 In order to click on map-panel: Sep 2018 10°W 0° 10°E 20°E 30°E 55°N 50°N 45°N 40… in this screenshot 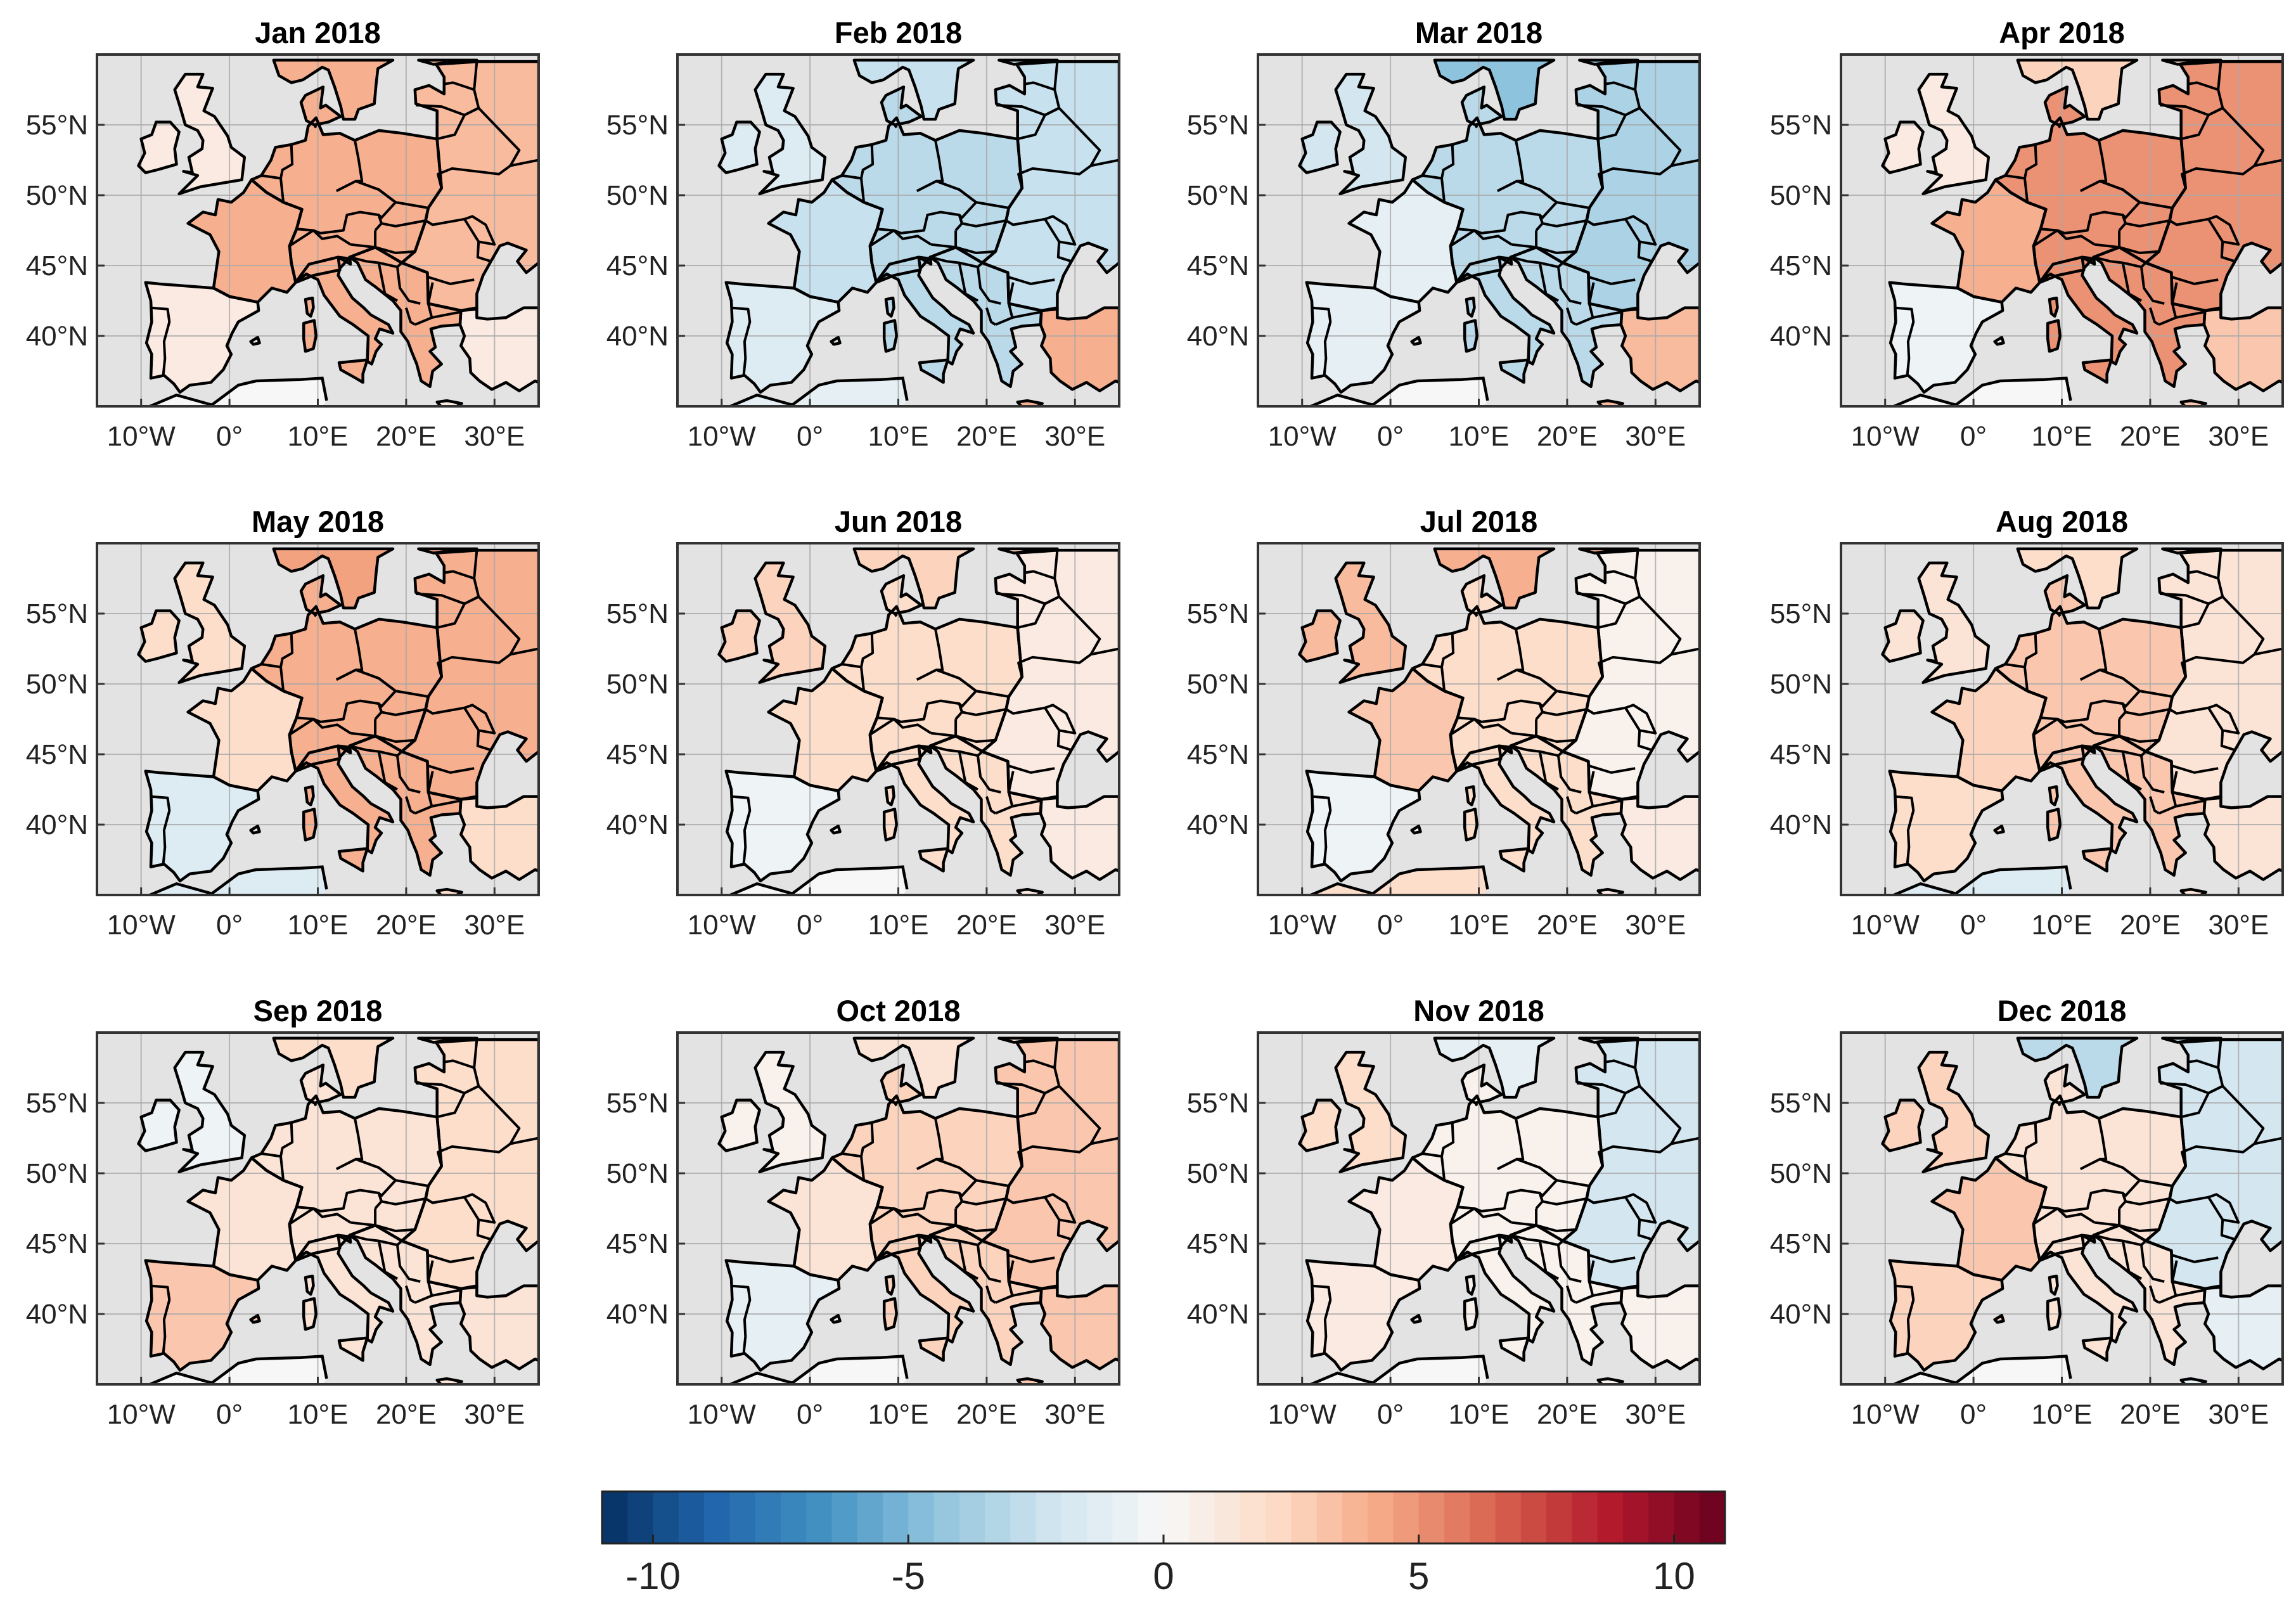, I will do `click(283, 1212)`.